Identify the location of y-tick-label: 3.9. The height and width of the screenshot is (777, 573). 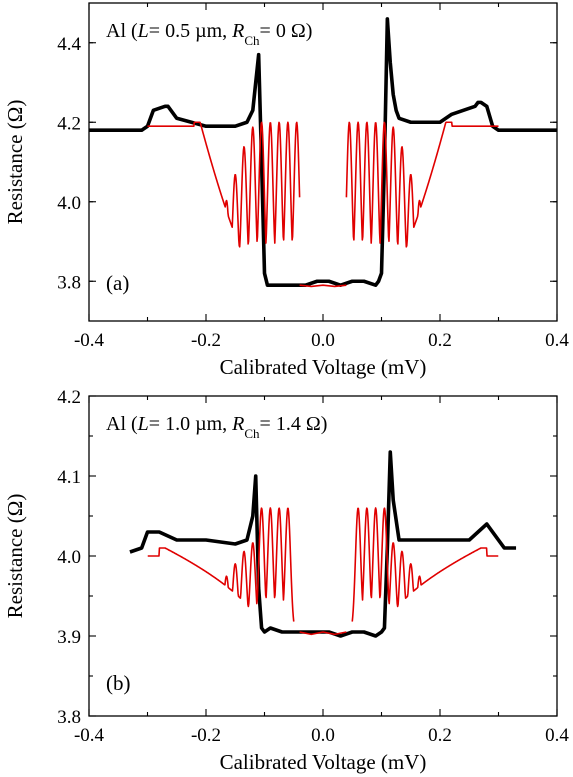
(69, 637).